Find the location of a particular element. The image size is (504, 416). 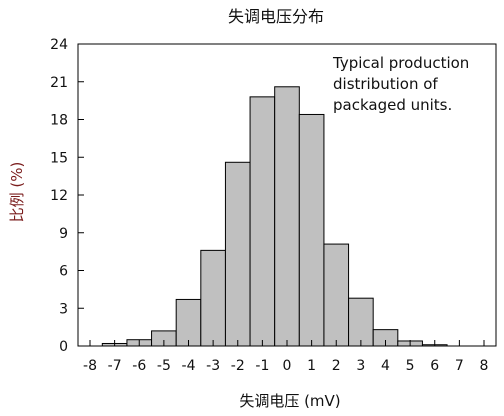

annotation-line: packaged units. is located at coordinates (392, 105).